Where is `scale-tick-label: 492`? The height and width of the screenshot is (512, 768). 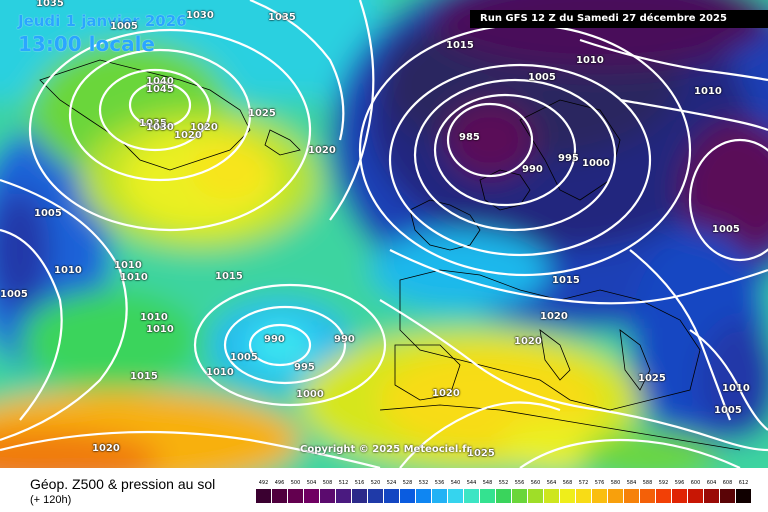 scale-tick-label: 492 is located at coordinates (263, 483).